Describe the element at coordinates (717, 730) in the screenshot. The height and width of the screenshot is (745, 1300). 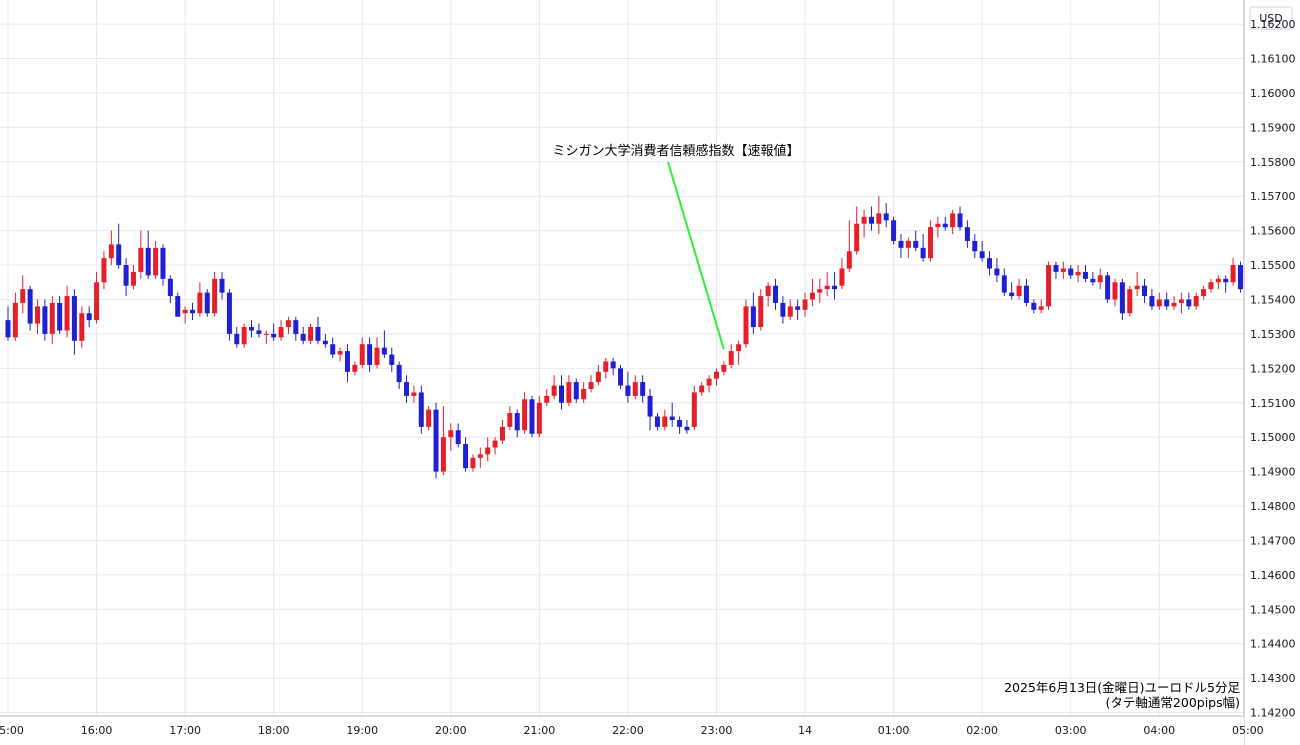
I see `x-tick-label: 23:00` at that location.